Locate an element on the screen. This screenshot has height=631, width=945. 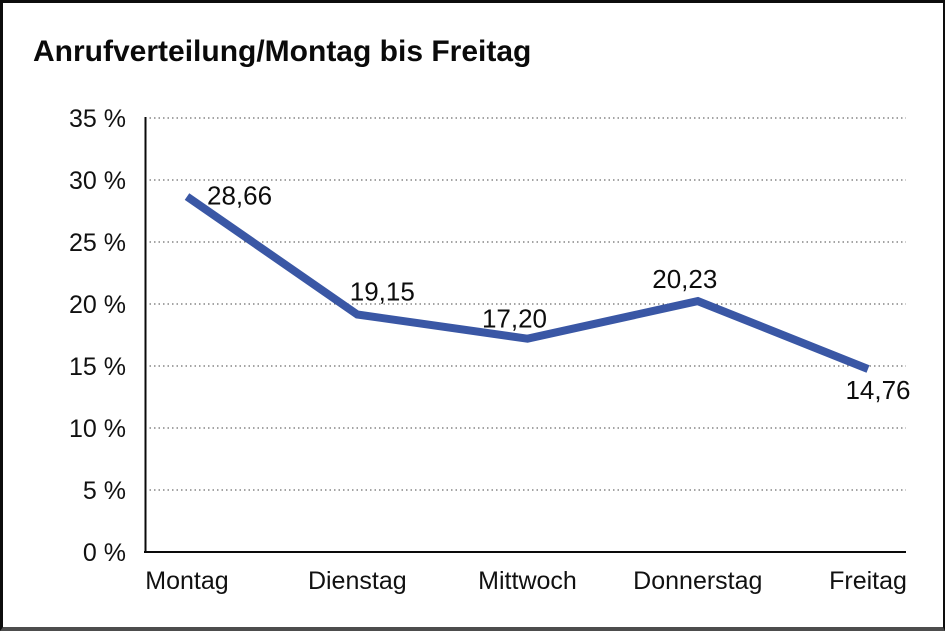
x-category-label: Mittwoch is located at coordinates (527, 581).